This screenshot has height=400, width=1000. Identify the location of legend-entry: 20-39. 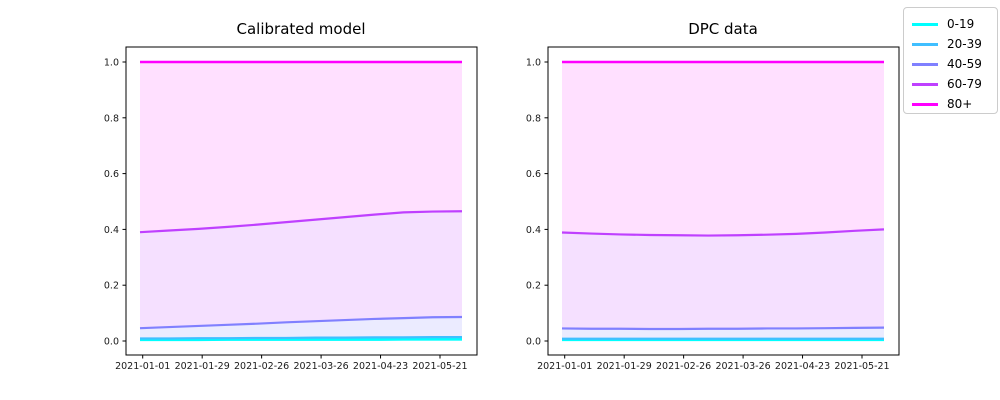
(950, 44).